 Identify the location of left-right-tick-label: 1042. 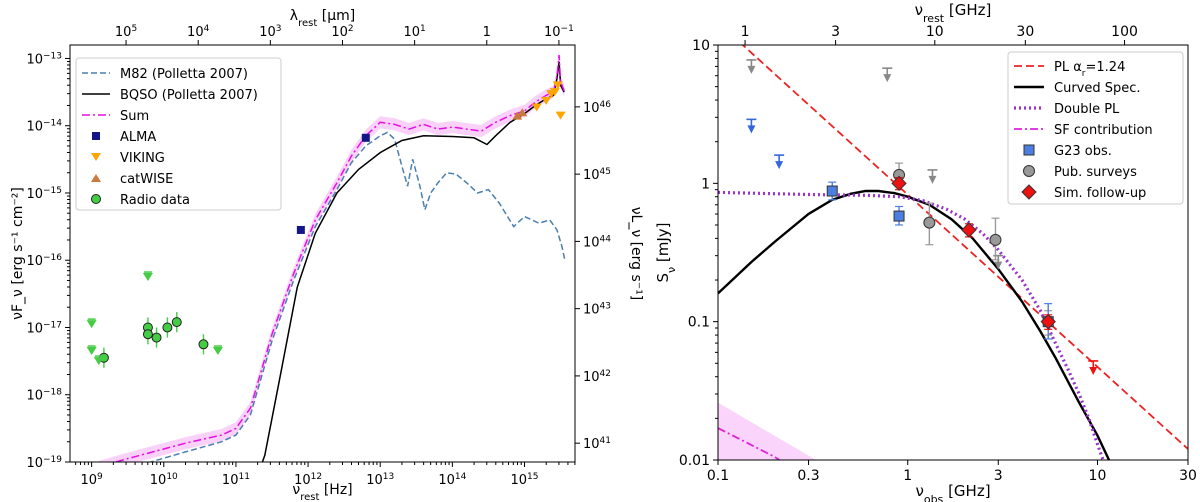
(597, 377).